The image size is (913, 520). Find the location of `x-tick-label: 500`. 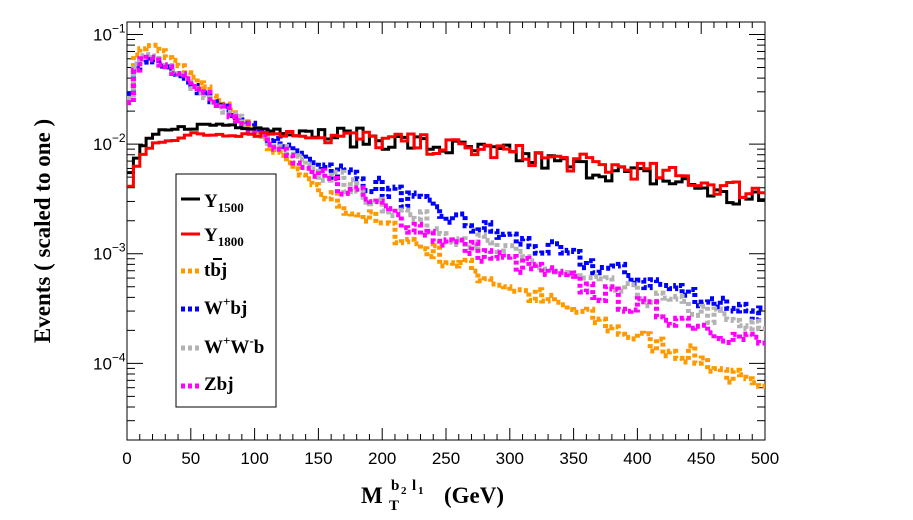

x-tick-label: 500 is located at coordinates (765, 458).